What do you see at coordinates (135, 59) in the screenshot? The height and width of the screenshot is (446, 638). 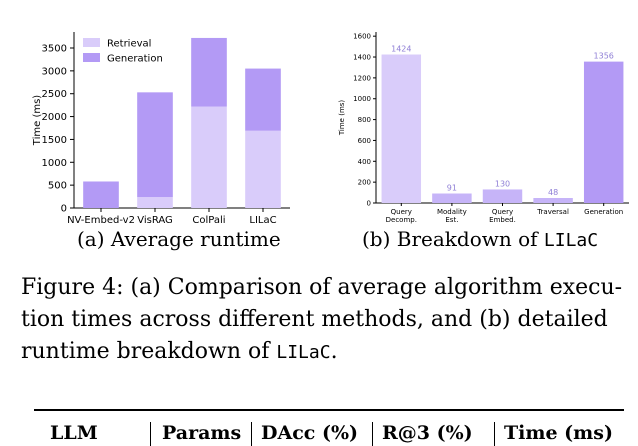 I see `legend-label-generation: Generation` at bounding box center [135, 59].